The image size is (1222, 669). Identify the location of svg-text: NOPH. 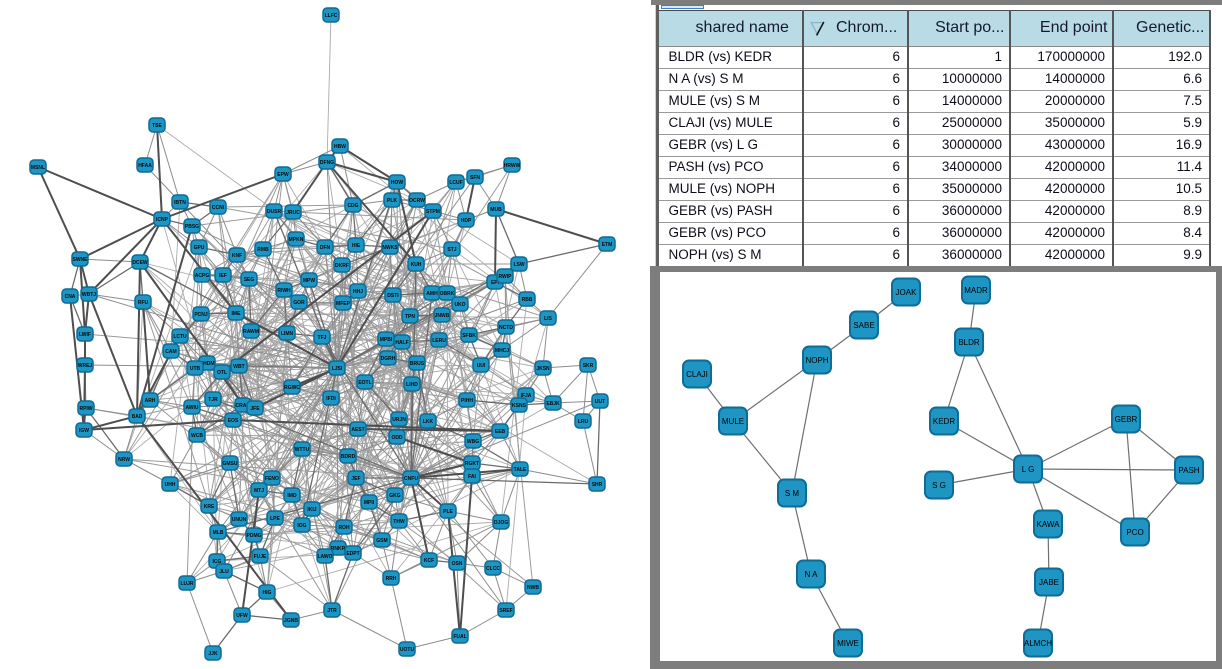
(816, 360).